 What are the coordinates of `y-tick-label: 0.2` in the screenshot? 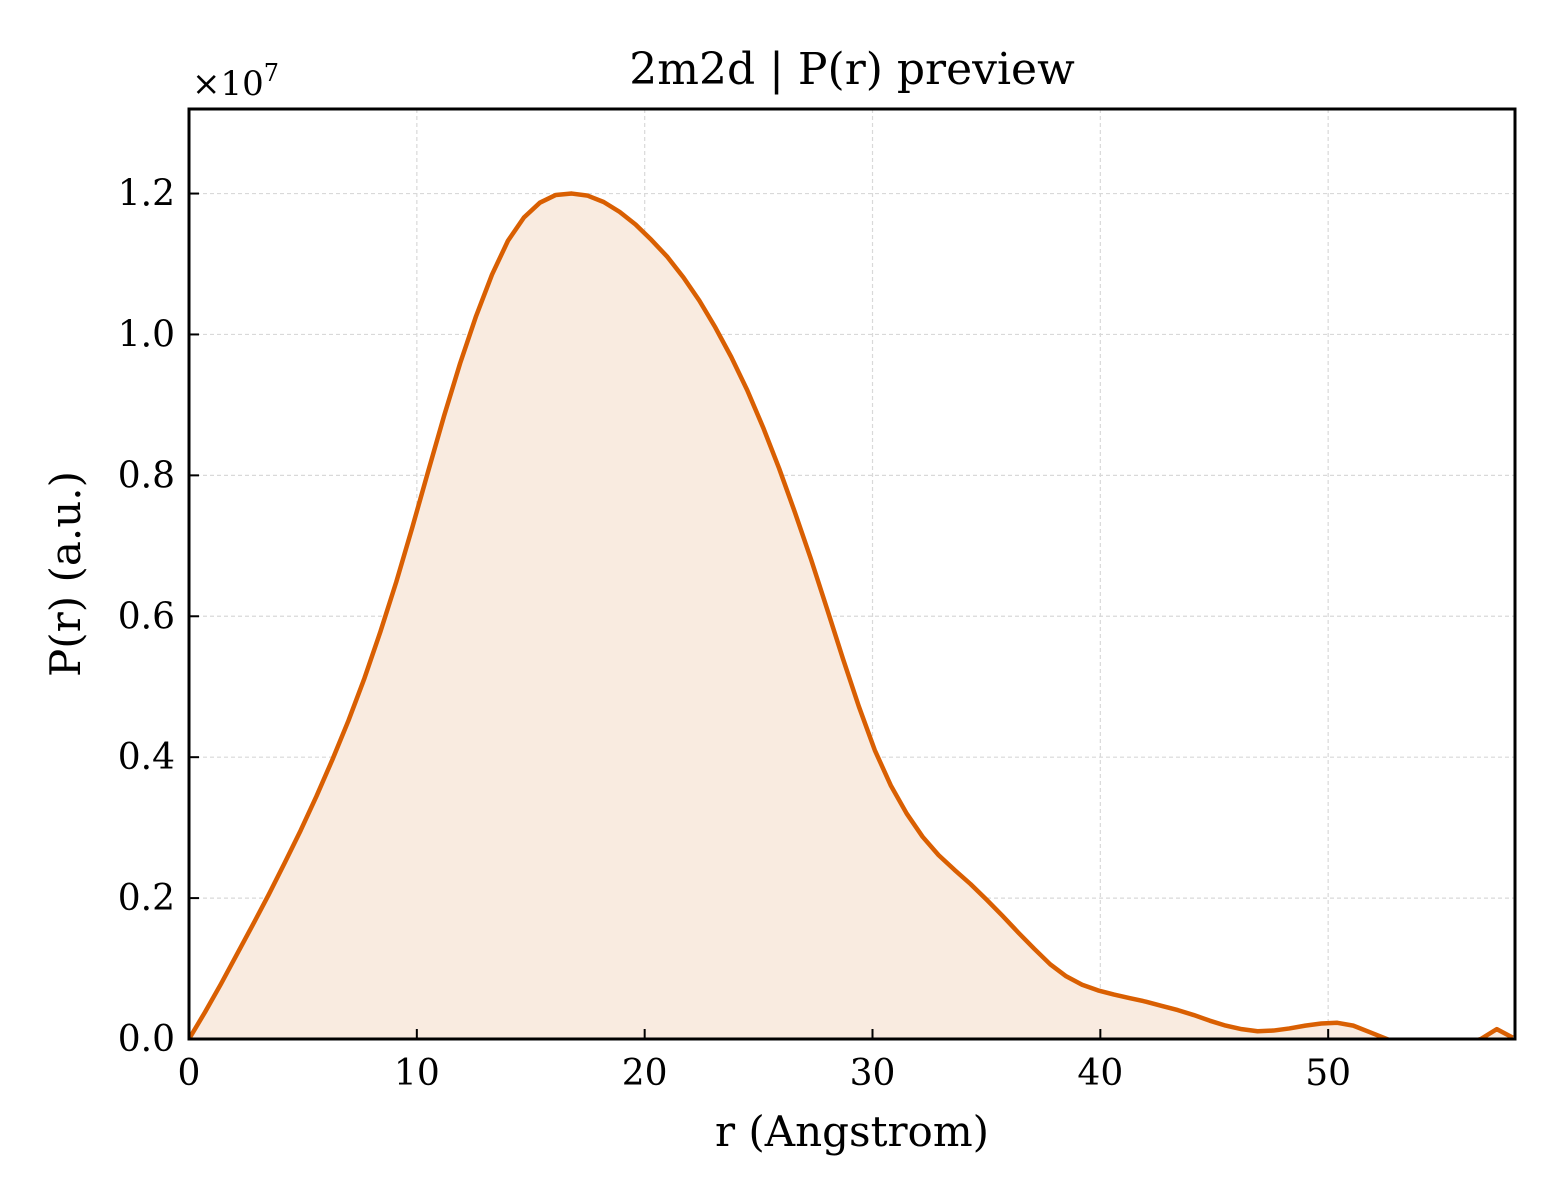 It's located at (146, 898).